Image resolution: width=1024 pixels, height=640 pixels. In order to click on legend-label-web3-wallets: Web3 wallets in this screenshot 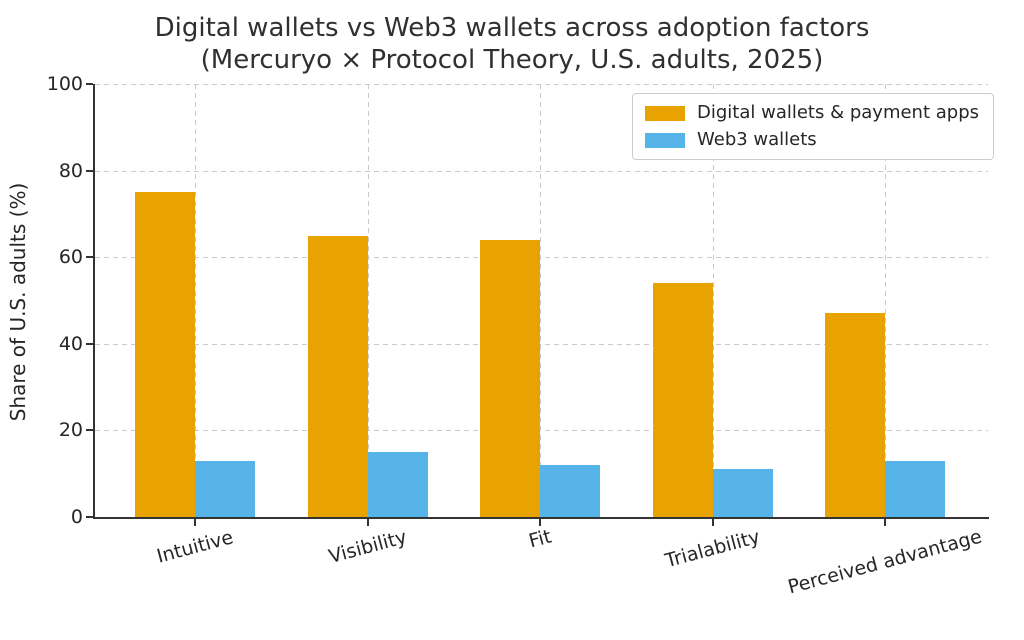, I will do `click(757, 139)`.